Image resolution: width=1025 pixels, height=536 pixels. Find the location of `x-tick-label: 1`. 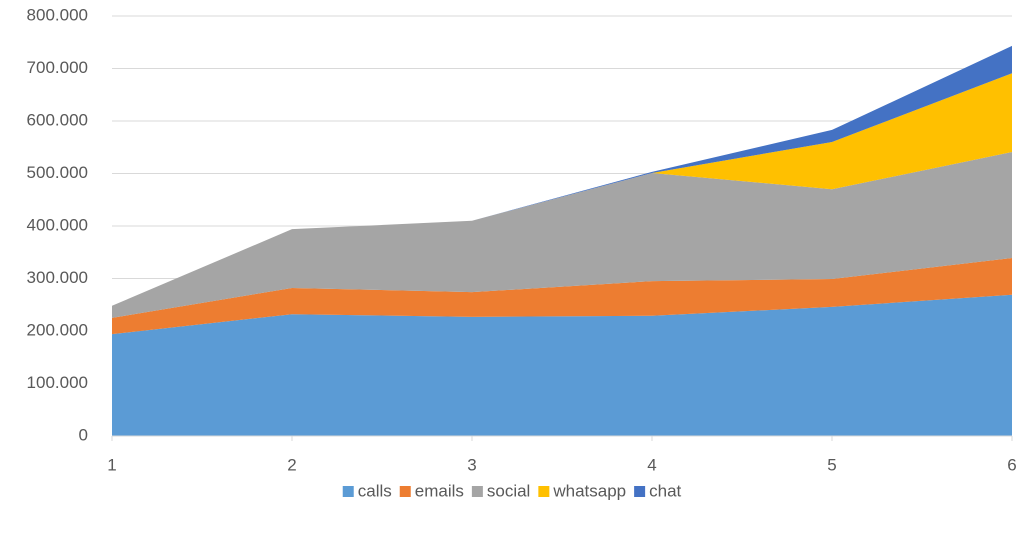

x-tick-label: 1 is located at coordinates (111, 464).